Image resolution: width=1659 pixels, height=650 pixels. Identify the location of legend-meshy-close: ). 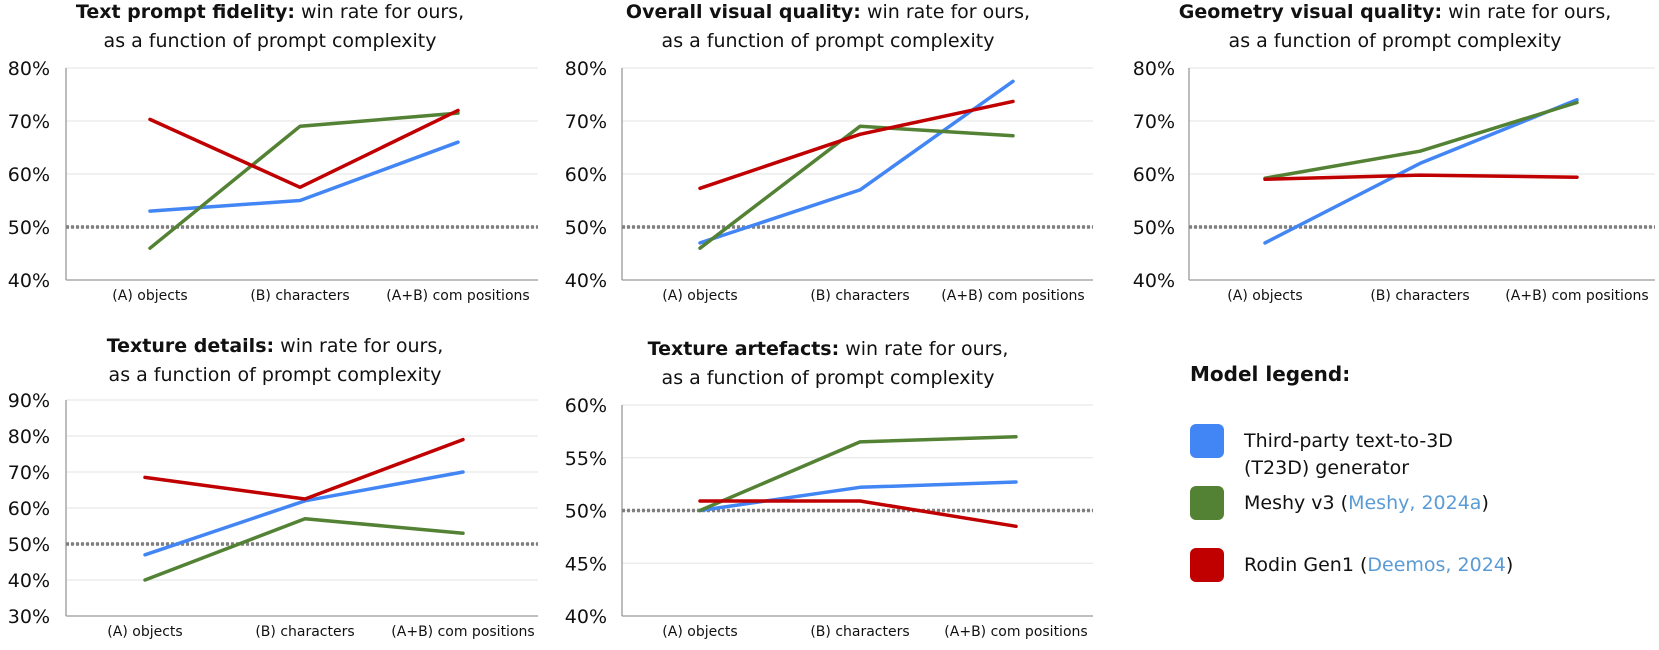
(1485, 503).